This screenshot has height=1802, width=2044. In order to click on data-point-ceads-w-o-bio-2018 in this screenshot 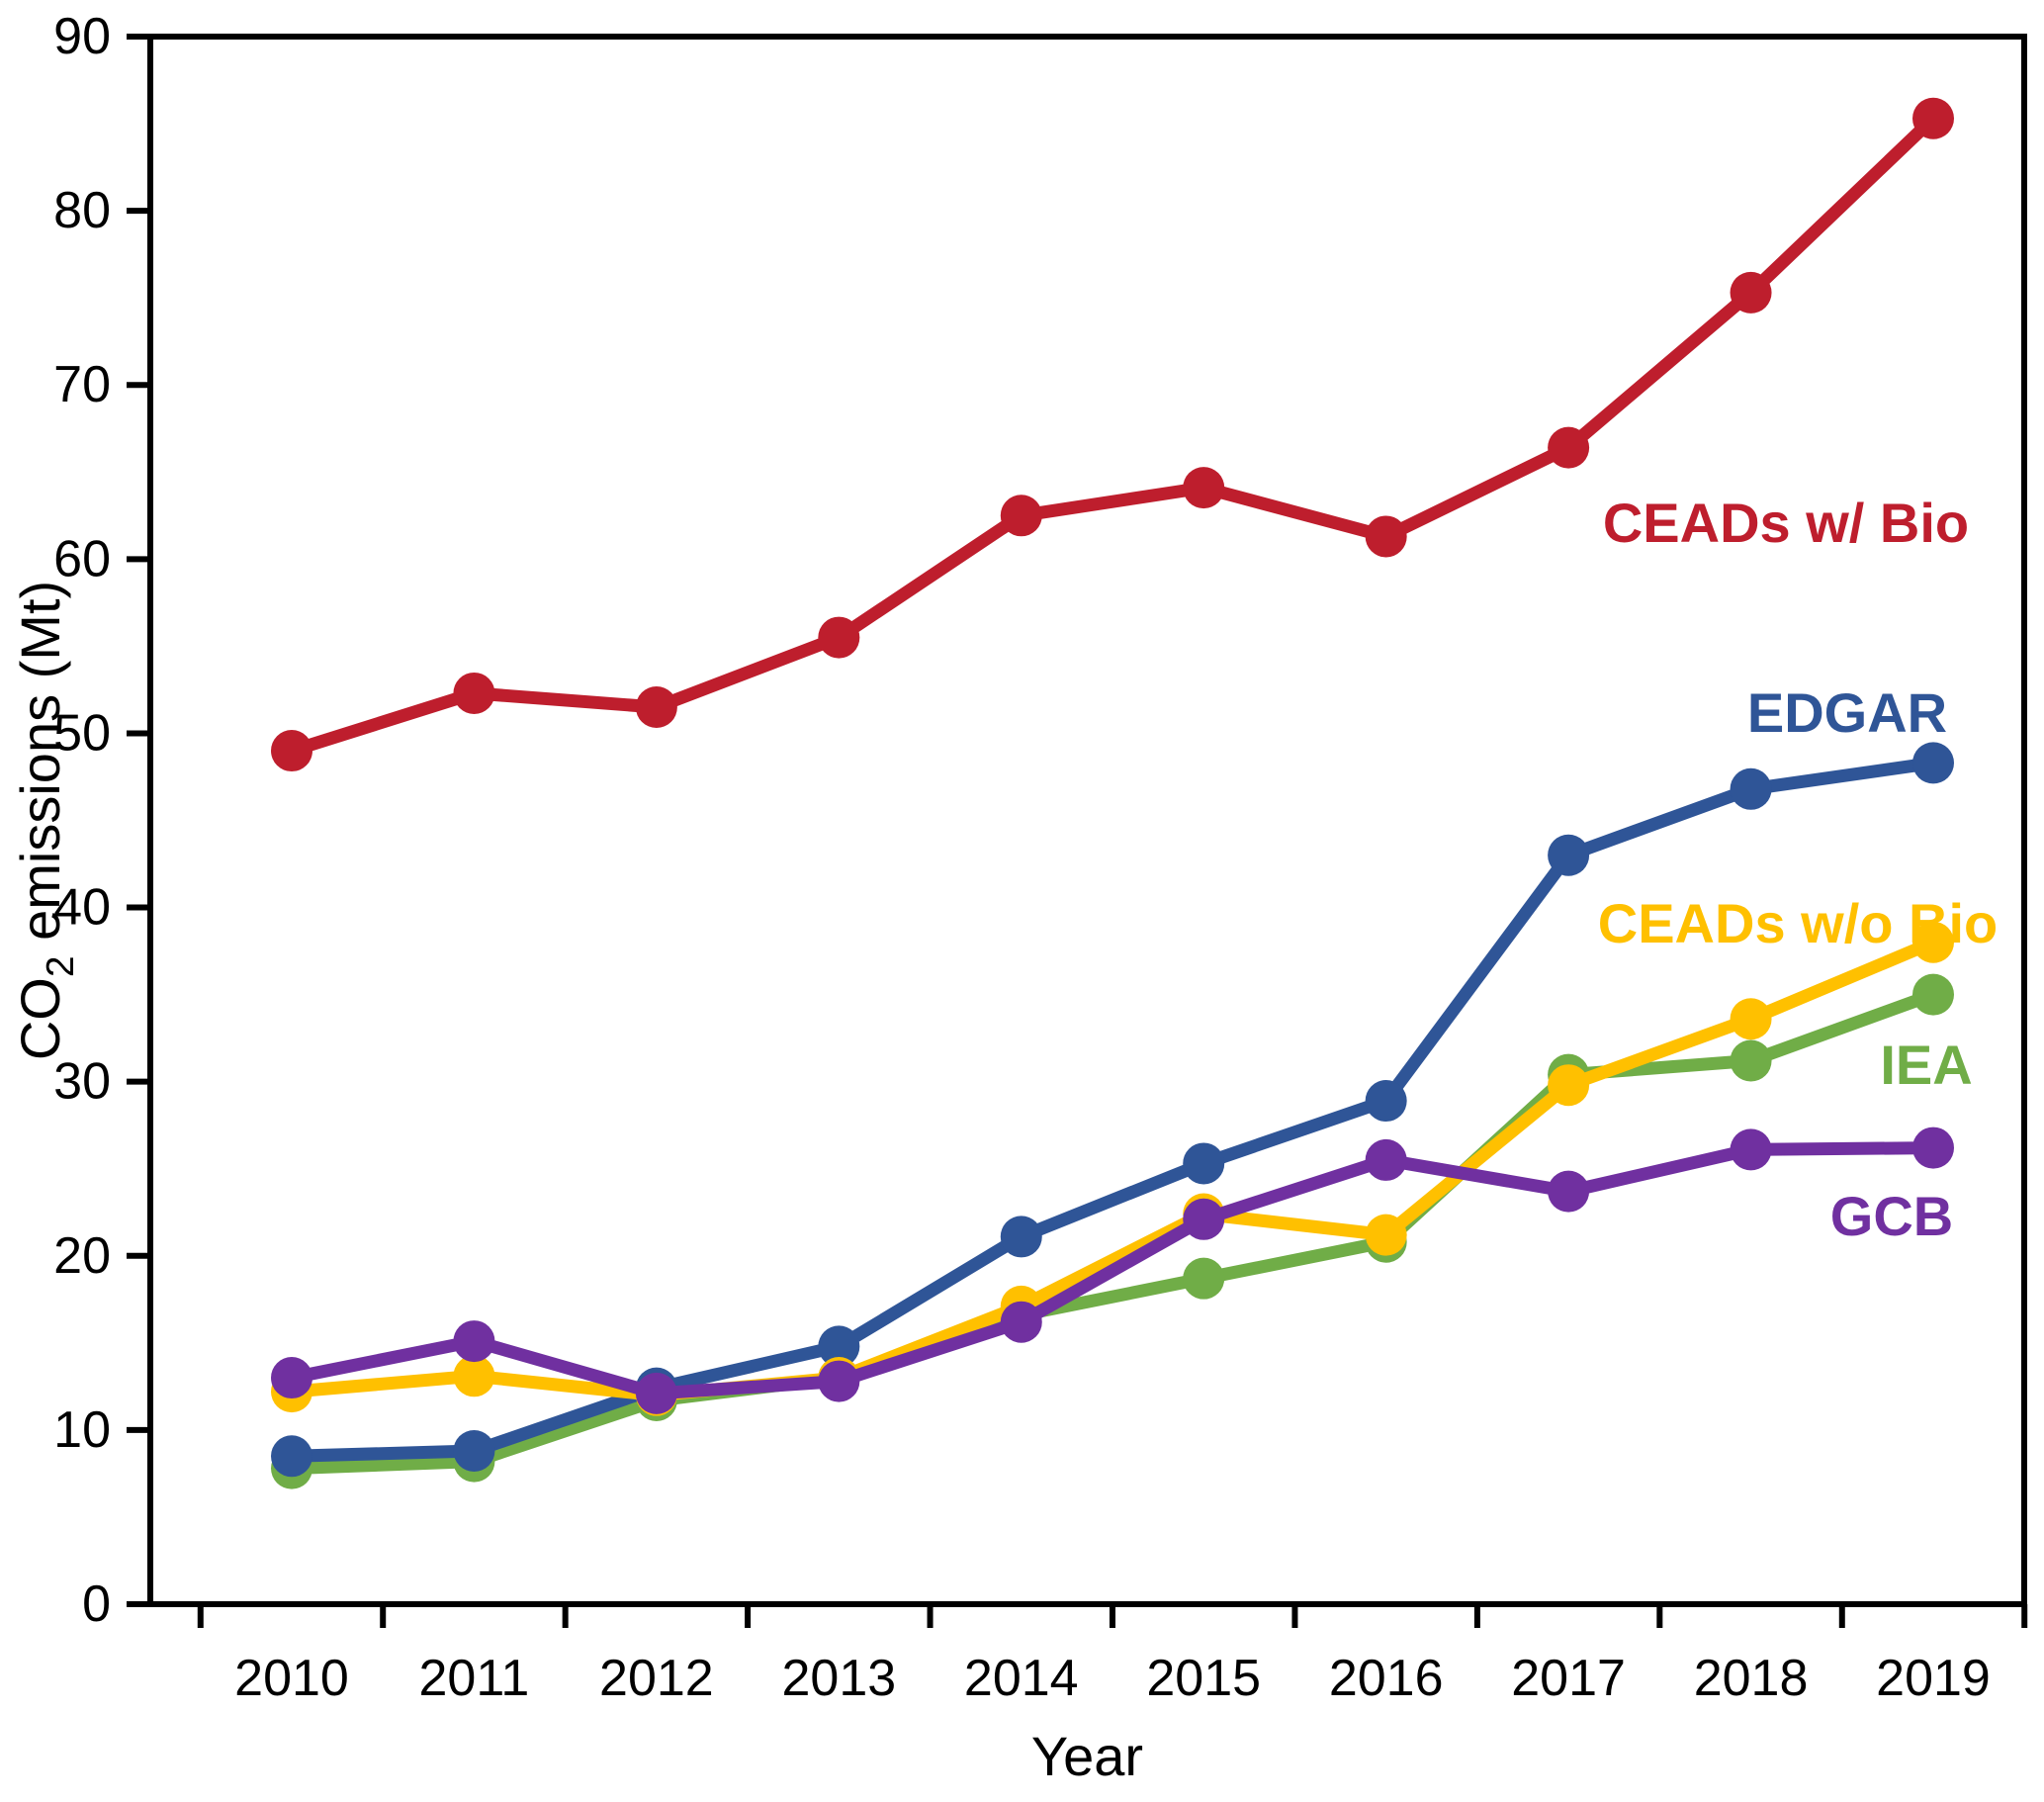, I will do `click(1751, 1019)`.